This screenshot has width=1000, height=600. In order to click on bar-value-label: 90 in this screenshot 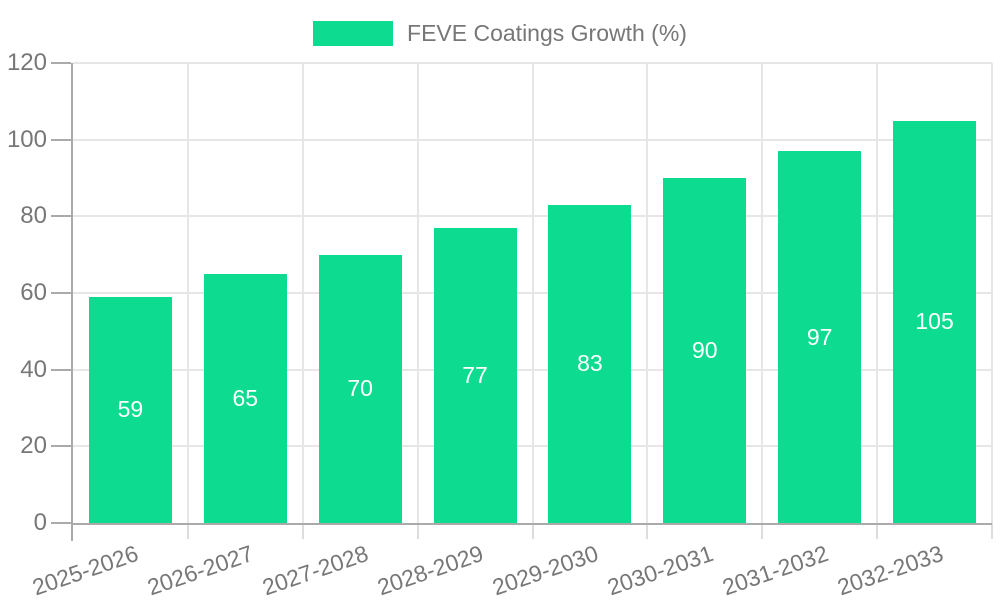, I will do `click(705, 350)`.